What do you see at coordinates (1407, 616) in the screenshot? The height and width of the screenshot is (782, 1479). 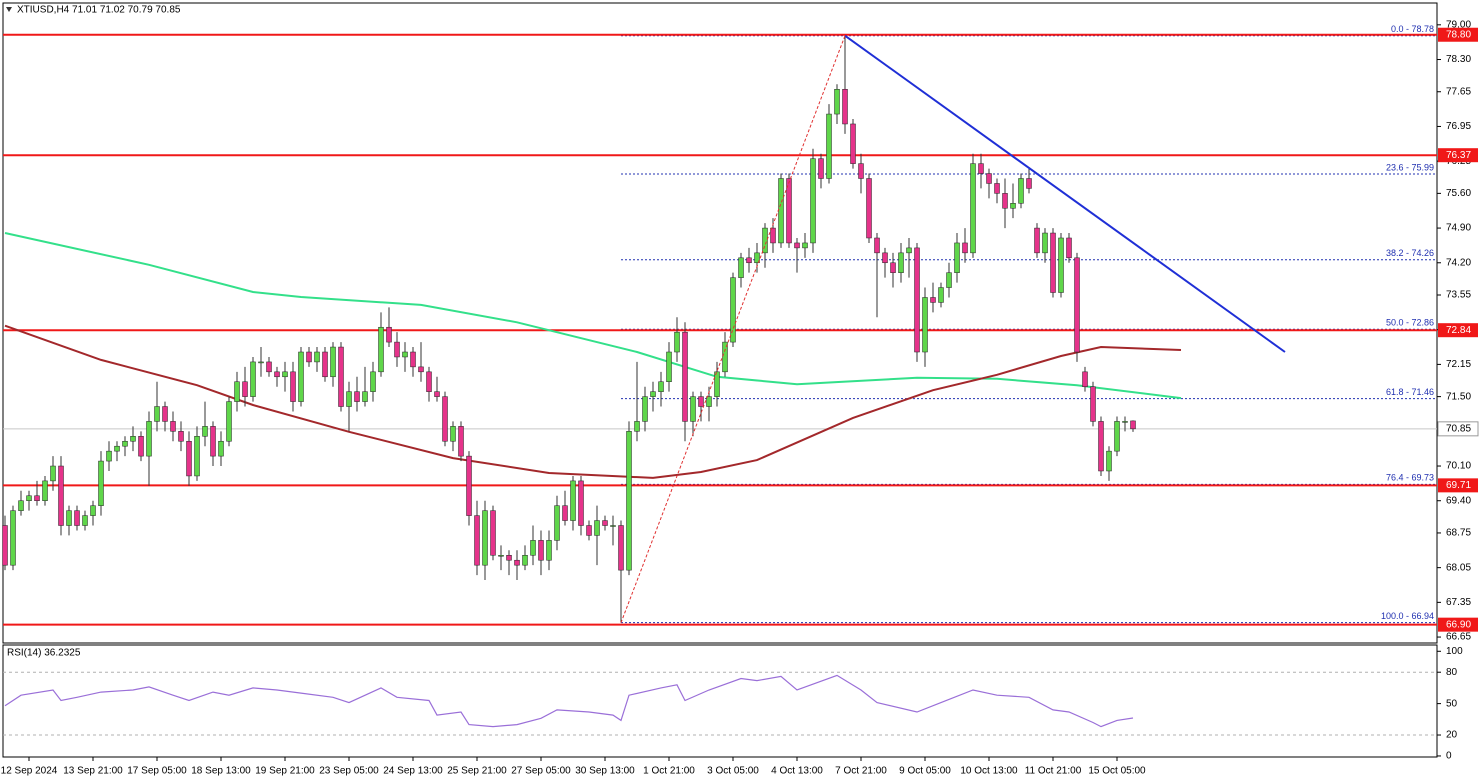 I see `fib-label: 100.0 - 66.94` at bounding box center [1407, 616].